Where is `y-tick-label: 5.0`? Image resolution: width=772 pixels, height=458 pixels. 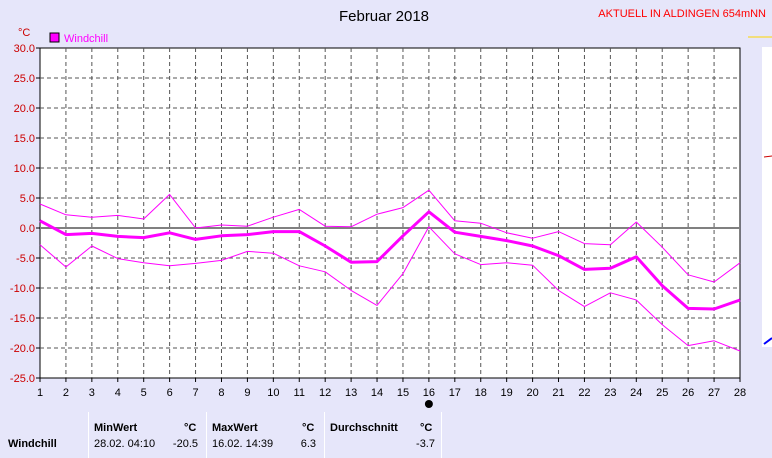 y-tick-label: 5.0 is located at coordinates (27, 199).